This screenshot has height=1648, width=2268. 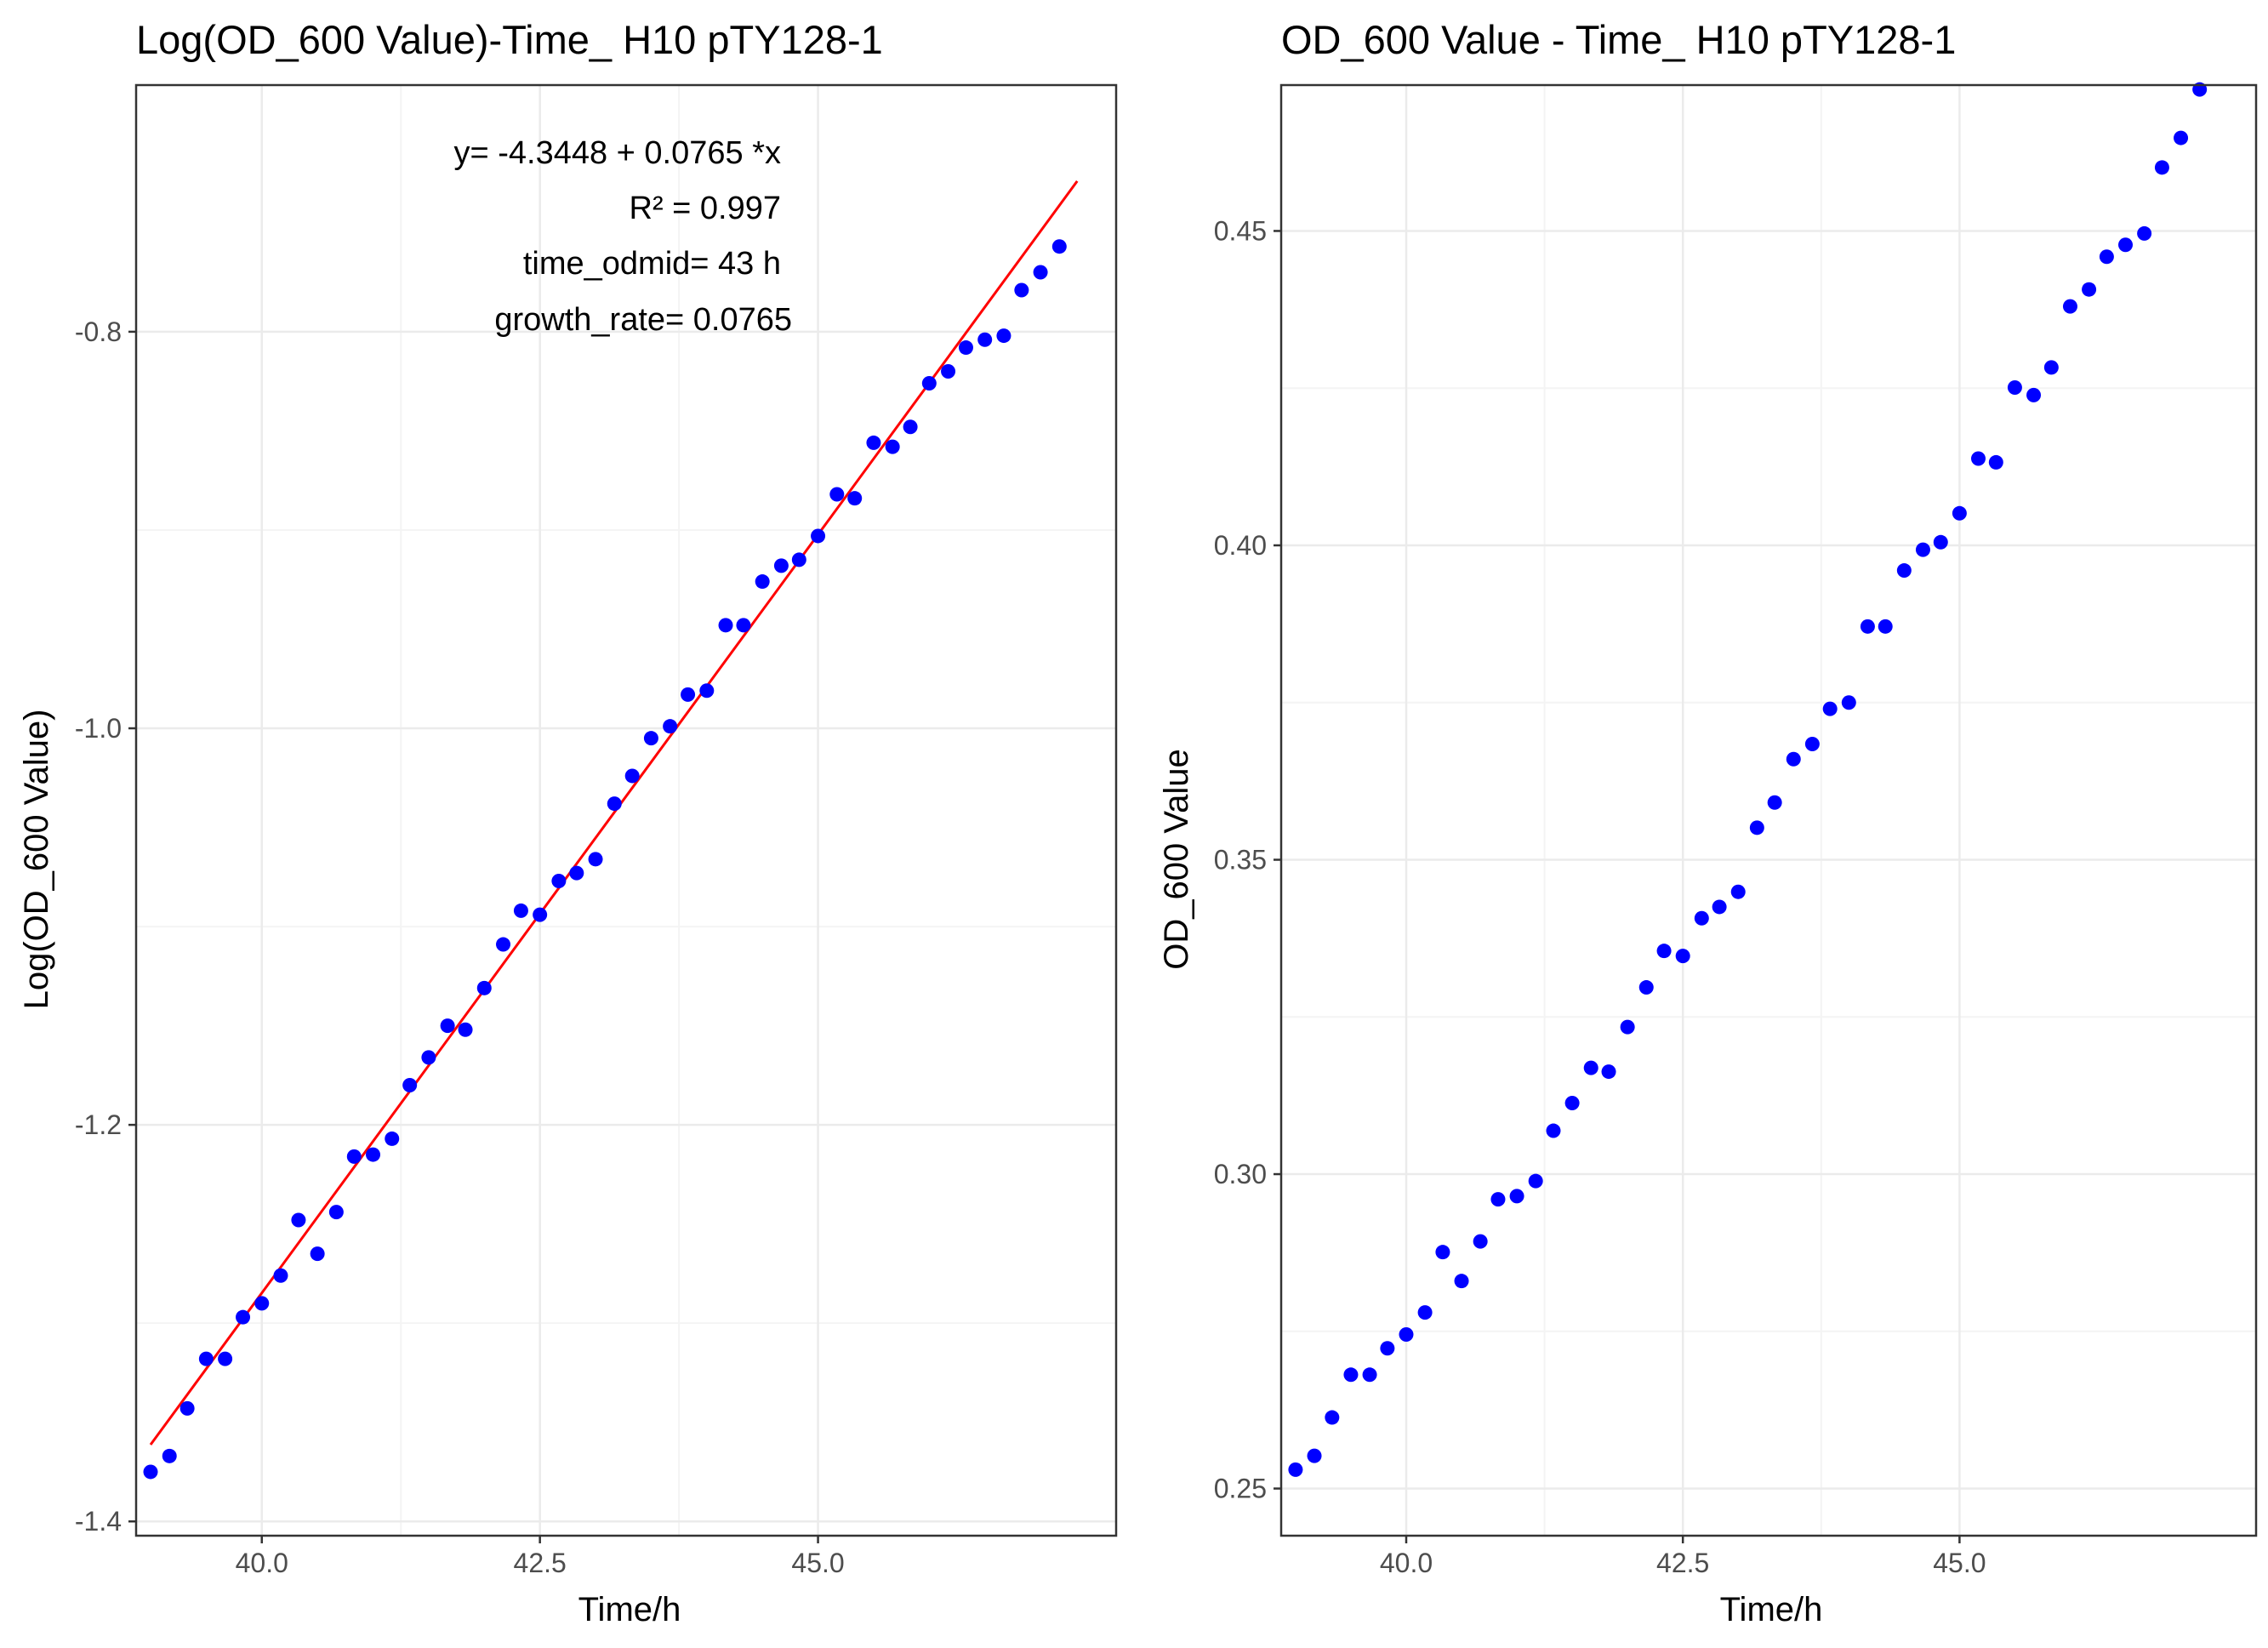 I want to click on y-tick-label: 0.30, so click(x=1240, y=1174).